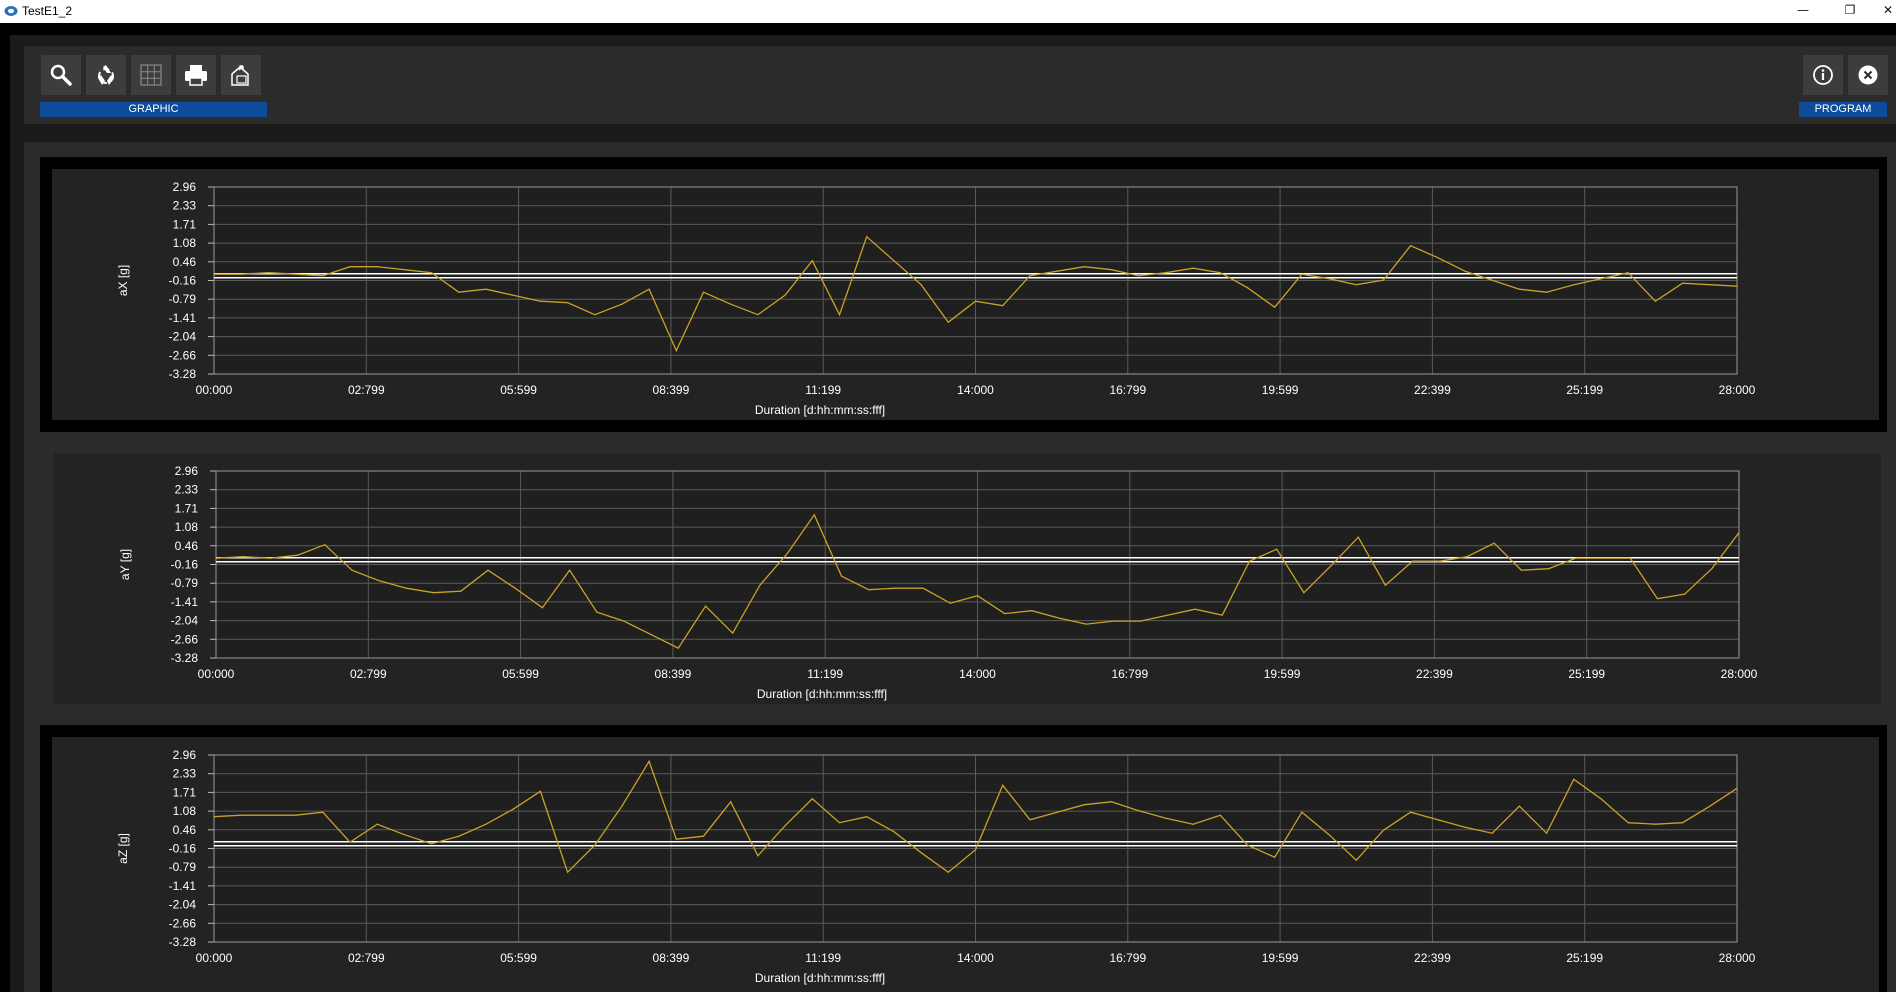 The width and height of the screenshot is (1896, 992). What do you see at coordinates (948, 11) in the screenshot?
I see `title-bar: TestE1_2 — ❐ ✕` at bounding box center [948, 11].